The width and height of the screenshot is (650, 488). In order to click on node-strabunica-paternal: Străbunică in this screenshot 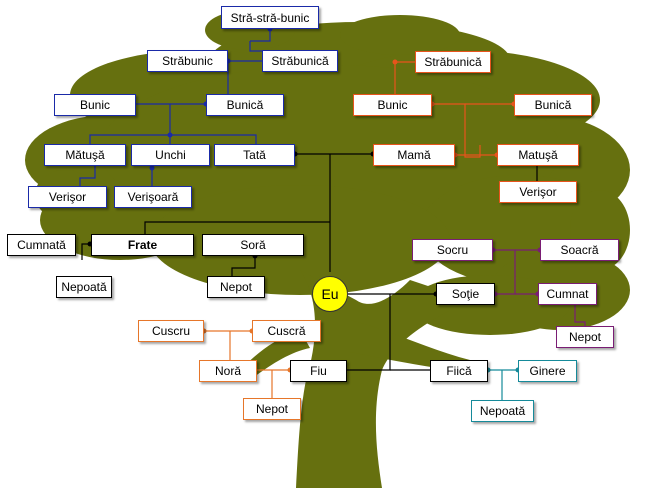, I will do `click(300, 61)`.